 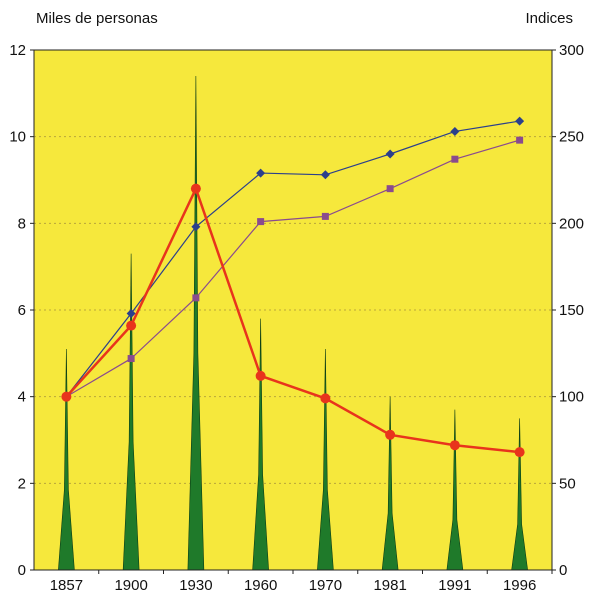 I want to click on x-tick-label: 1900, so click(x=130, y=585).